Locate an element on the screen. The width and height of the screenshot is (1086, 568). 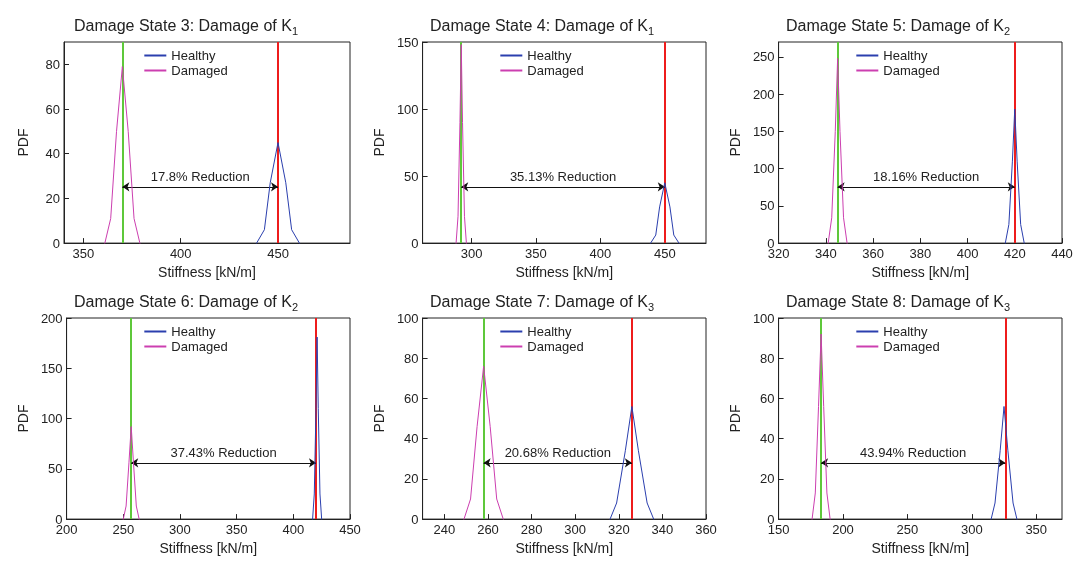
annotation: 20.68% Reduction is located at coordinates (557, 452).